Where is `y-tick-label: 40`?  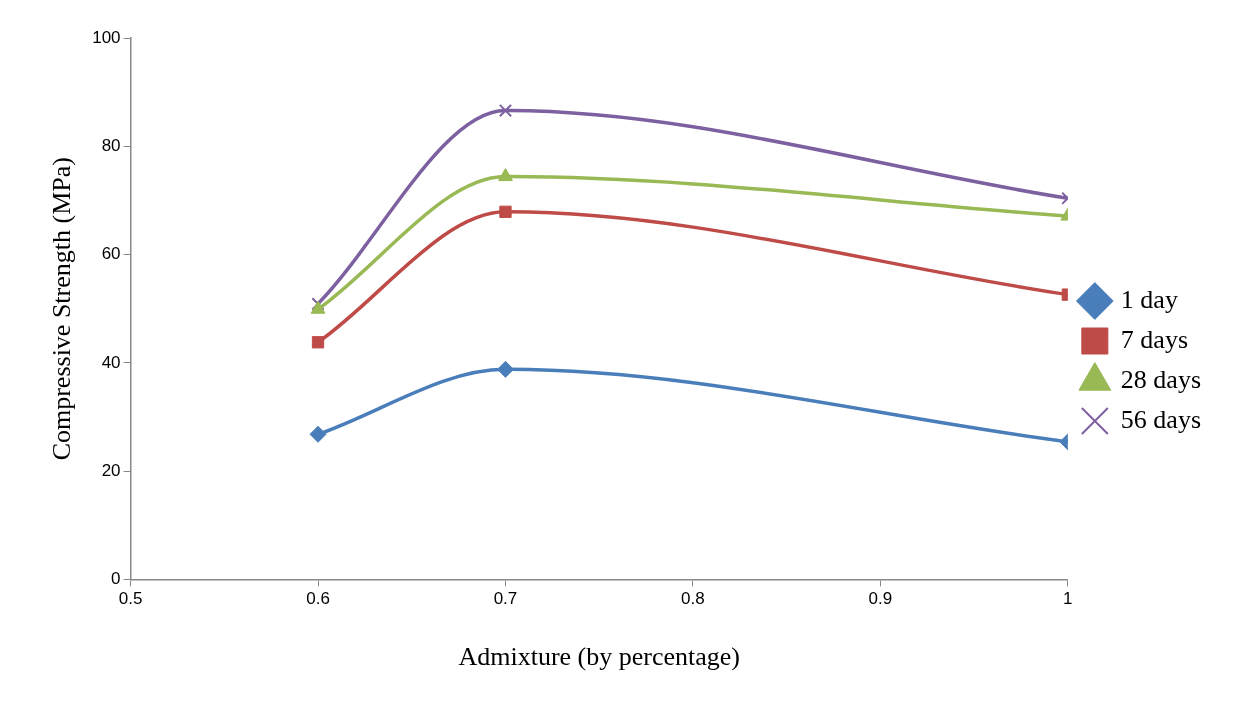
y-tick-label: 40 is located at coordinates (111, 362).